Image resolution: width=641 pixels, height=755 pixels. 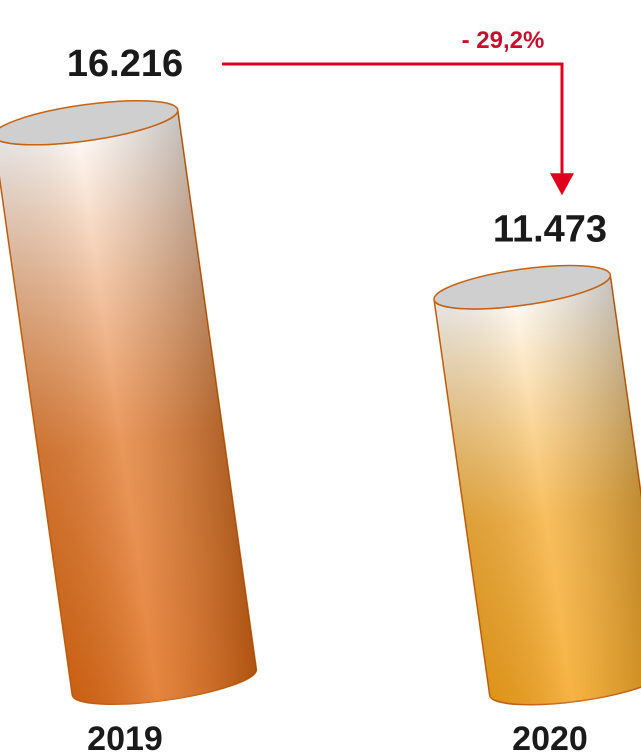 What do you see at coordinates (89, 122) in the screenshot?
I see `bar-cap-2019` at bounding box center [89, 122].